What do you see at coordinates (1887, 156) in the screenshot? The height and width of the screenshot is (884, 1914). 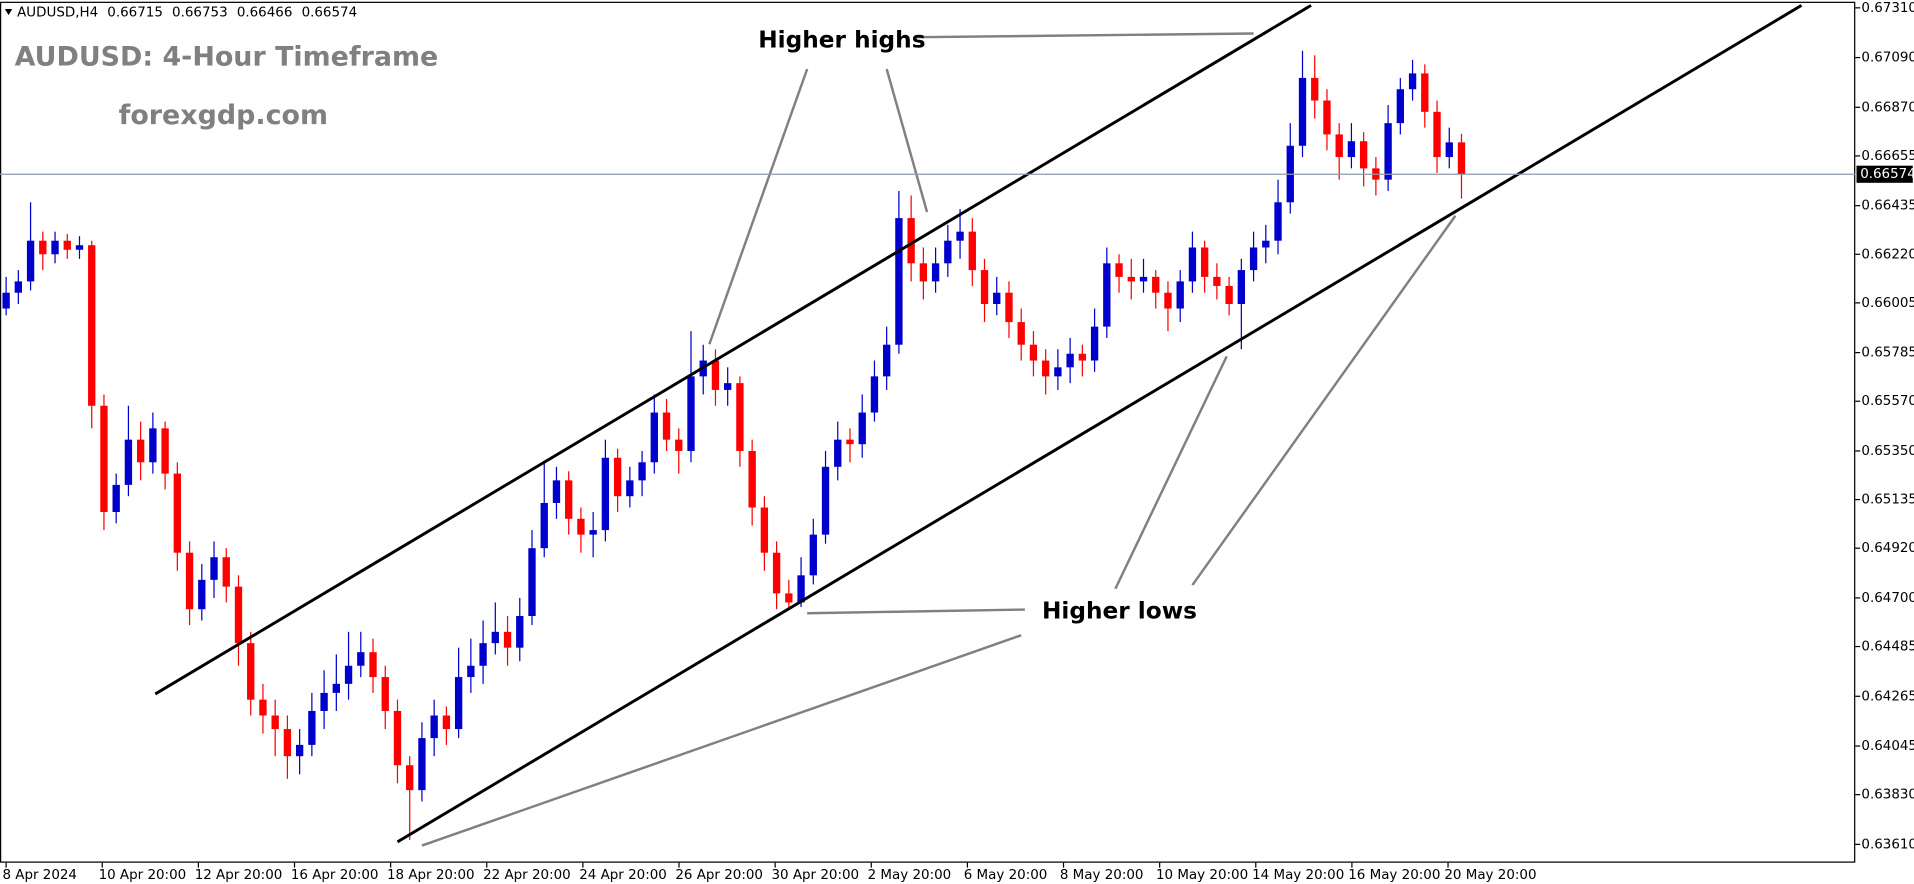 I see `y-tick-label: 0.66655` at bounding box center [1887, 156].